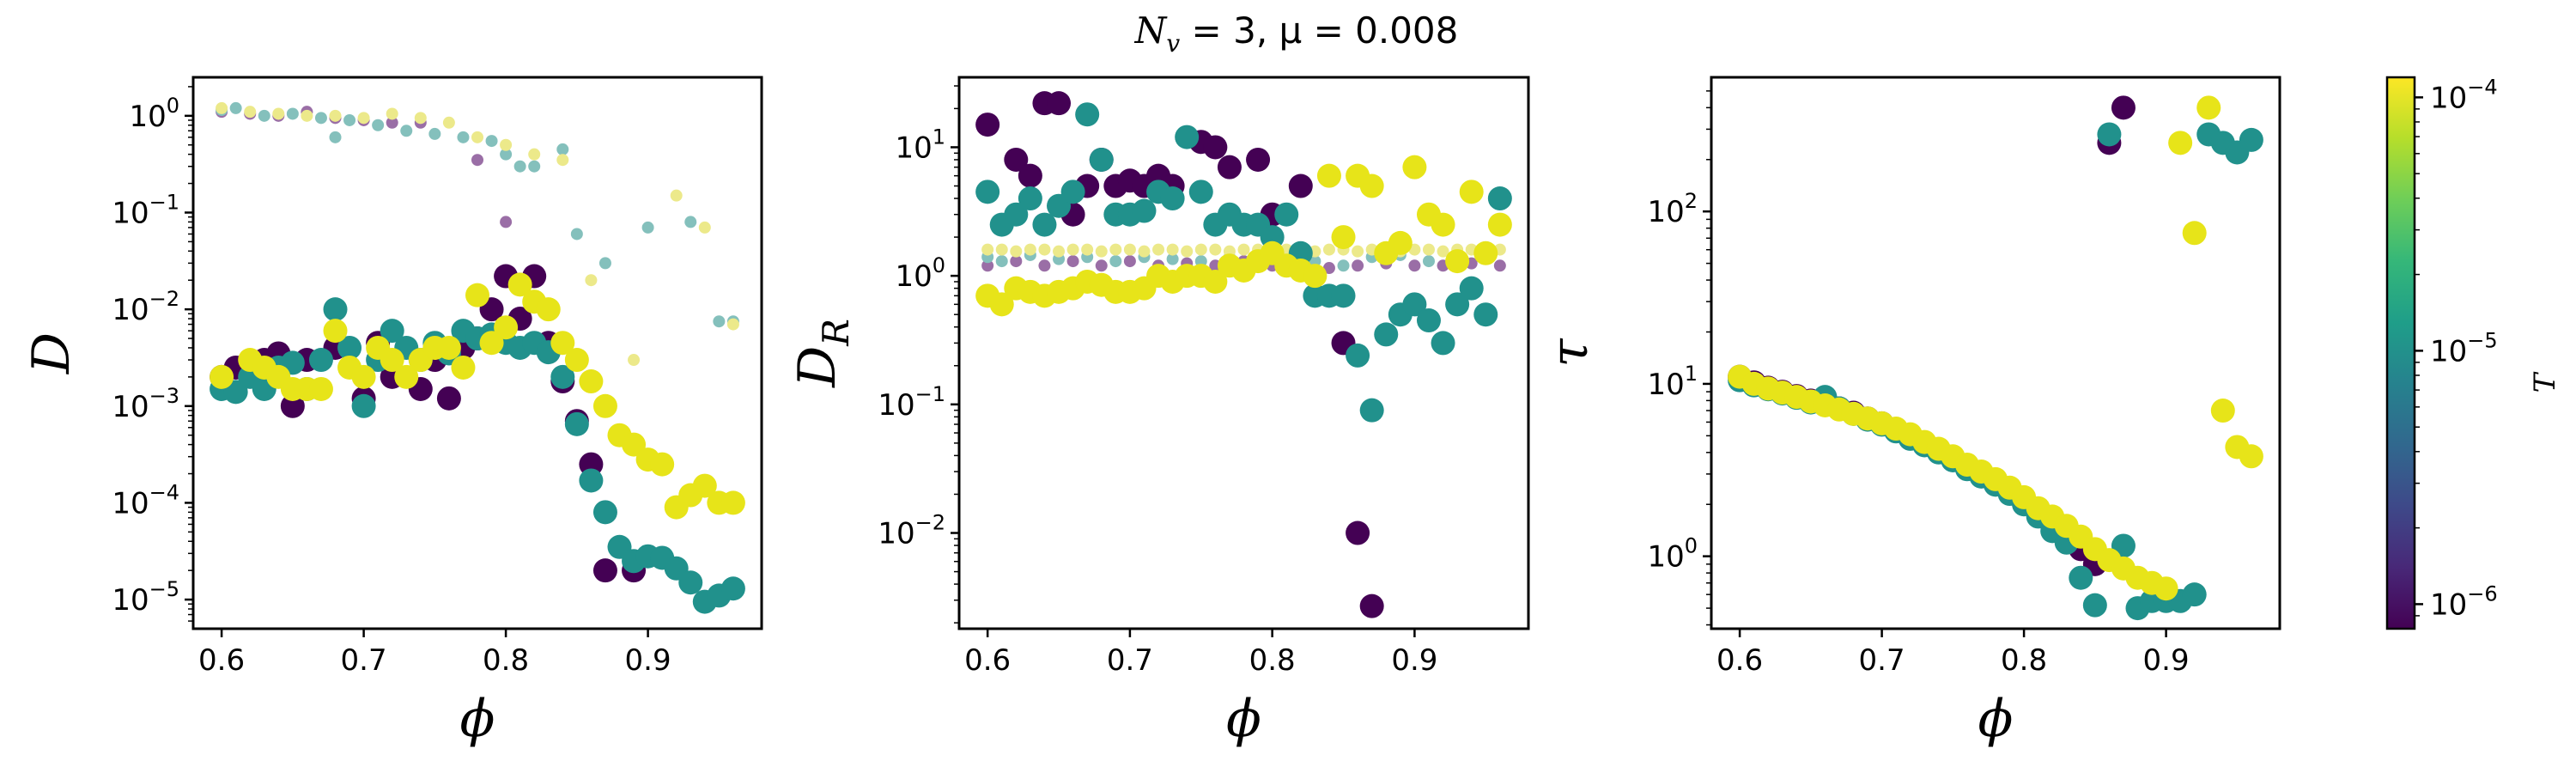  Describe the element at coordinates (920, 273) in the screenshot. I see `y-tick-label: 10⁰` at that location.